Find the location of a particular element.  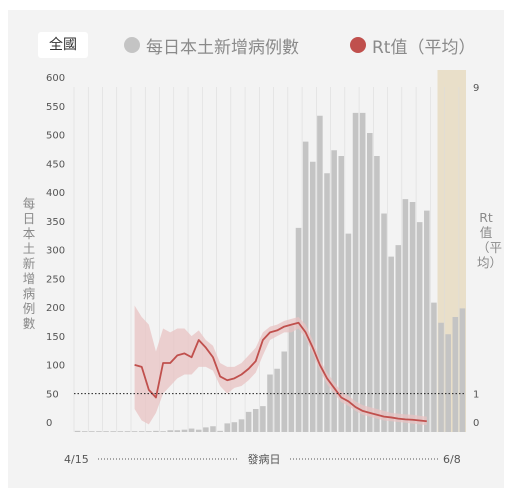

y-tick-label: 250 is located at coordinates (55, 279).